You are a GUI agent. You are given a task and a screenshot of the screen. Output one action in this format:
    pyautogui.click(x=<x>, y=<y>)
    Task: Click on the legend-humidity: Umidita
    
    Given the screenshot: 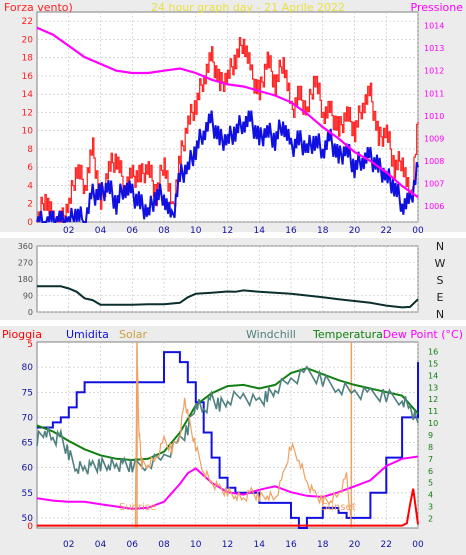 What is the action you would take?
    pyautogui.click(x=87, y=334)
    